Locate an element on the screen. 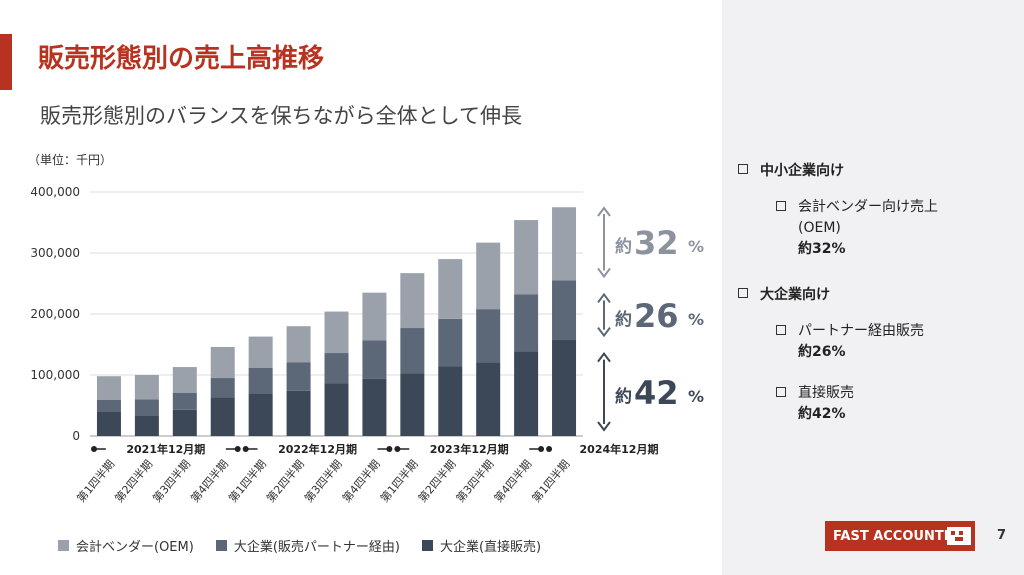  legend-swatch-direct is located at coordinates (427, 545).